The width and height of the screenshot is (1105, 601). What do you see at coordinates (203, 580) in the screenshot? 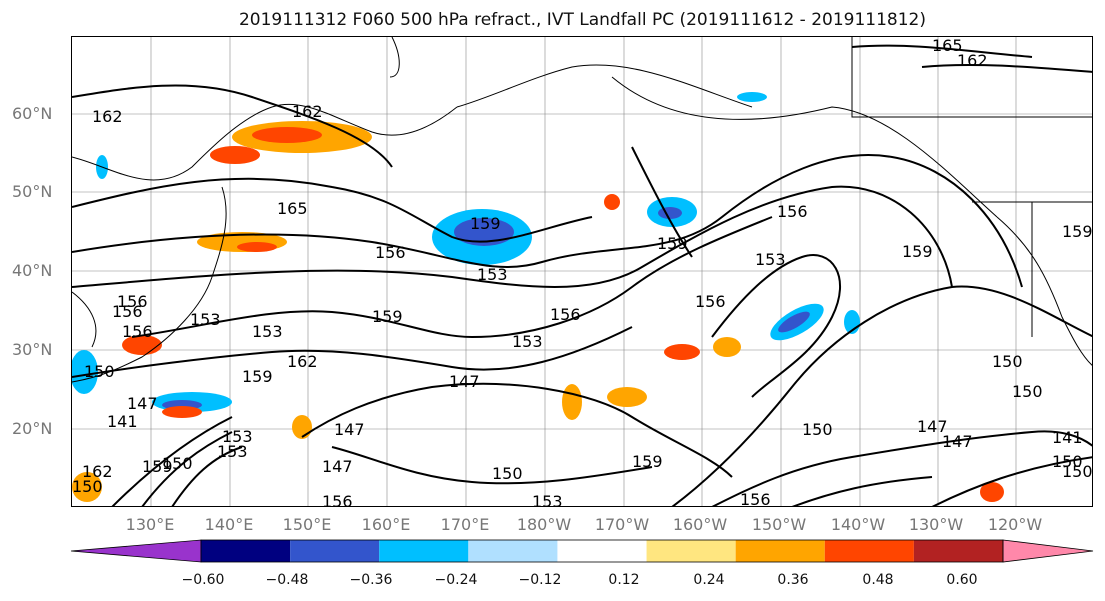
I see `colorbar-tick-label: −0.60` at bounding box center [203, 580].